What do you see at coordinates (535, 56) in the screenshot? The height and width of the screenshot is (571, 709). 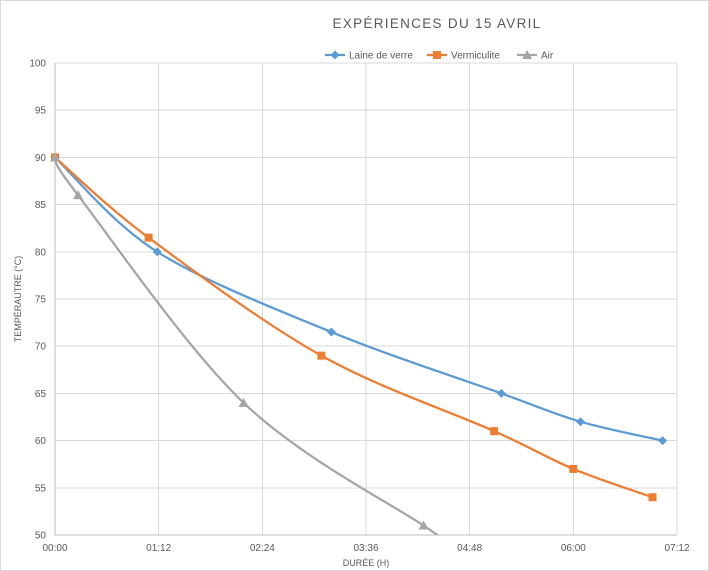 I see `legend-item-air: Air` at bounding box center [535, 56].